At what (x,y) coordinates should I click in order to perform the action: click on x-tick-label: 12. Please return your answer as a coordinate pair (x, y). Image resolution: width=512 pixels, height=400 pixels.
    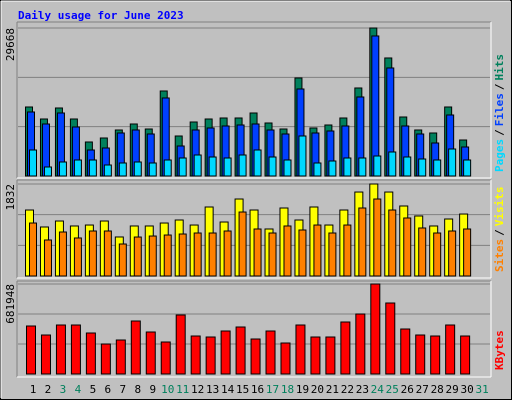
    Looking at the image, I should click on (197, 389).